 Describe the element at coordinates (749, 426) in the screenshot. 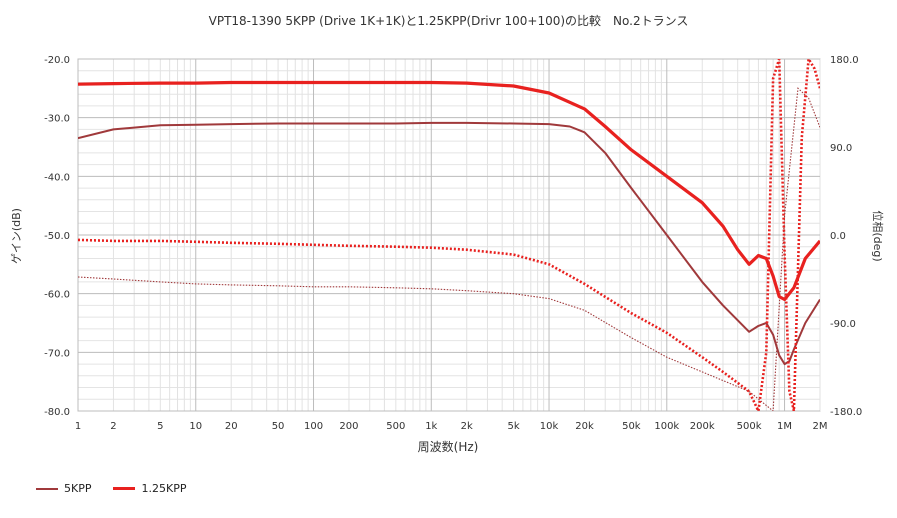

I see `x-tick-label: 500k` at that location.